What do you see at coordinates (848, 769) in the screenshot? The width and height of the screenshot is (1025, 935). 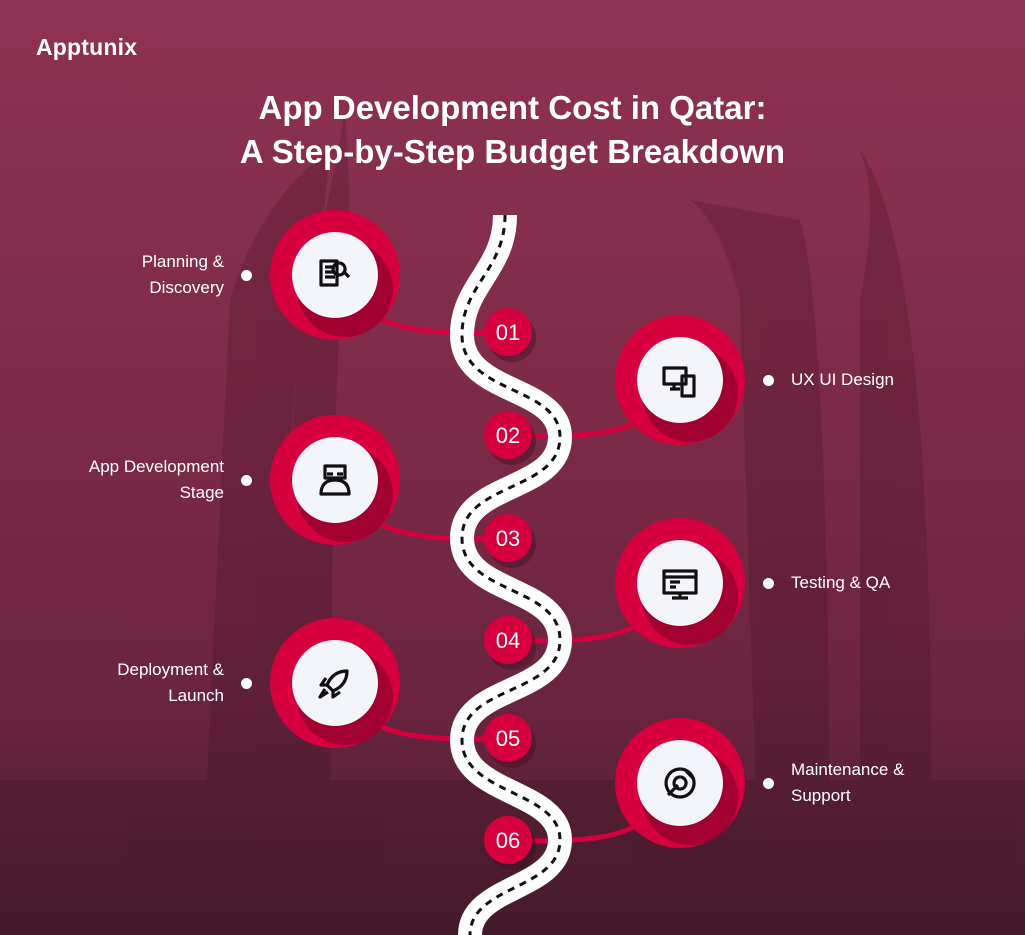 I see `step-label-line: Maintenance &` at bounding box center [848, 769].